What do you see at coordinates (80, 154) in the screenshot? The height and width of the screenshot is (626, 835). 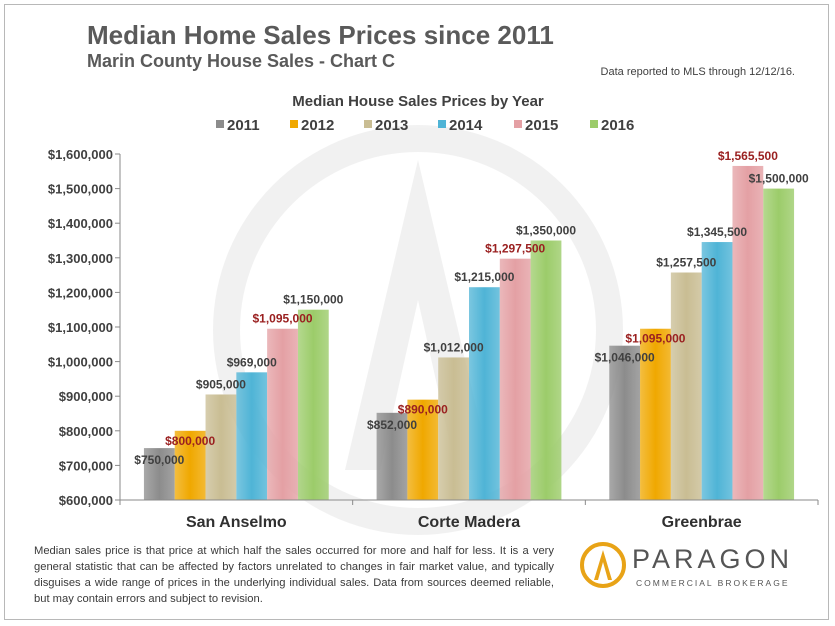 I see `y-tick-label: $1,600,000` at bounding box center [80, 154].